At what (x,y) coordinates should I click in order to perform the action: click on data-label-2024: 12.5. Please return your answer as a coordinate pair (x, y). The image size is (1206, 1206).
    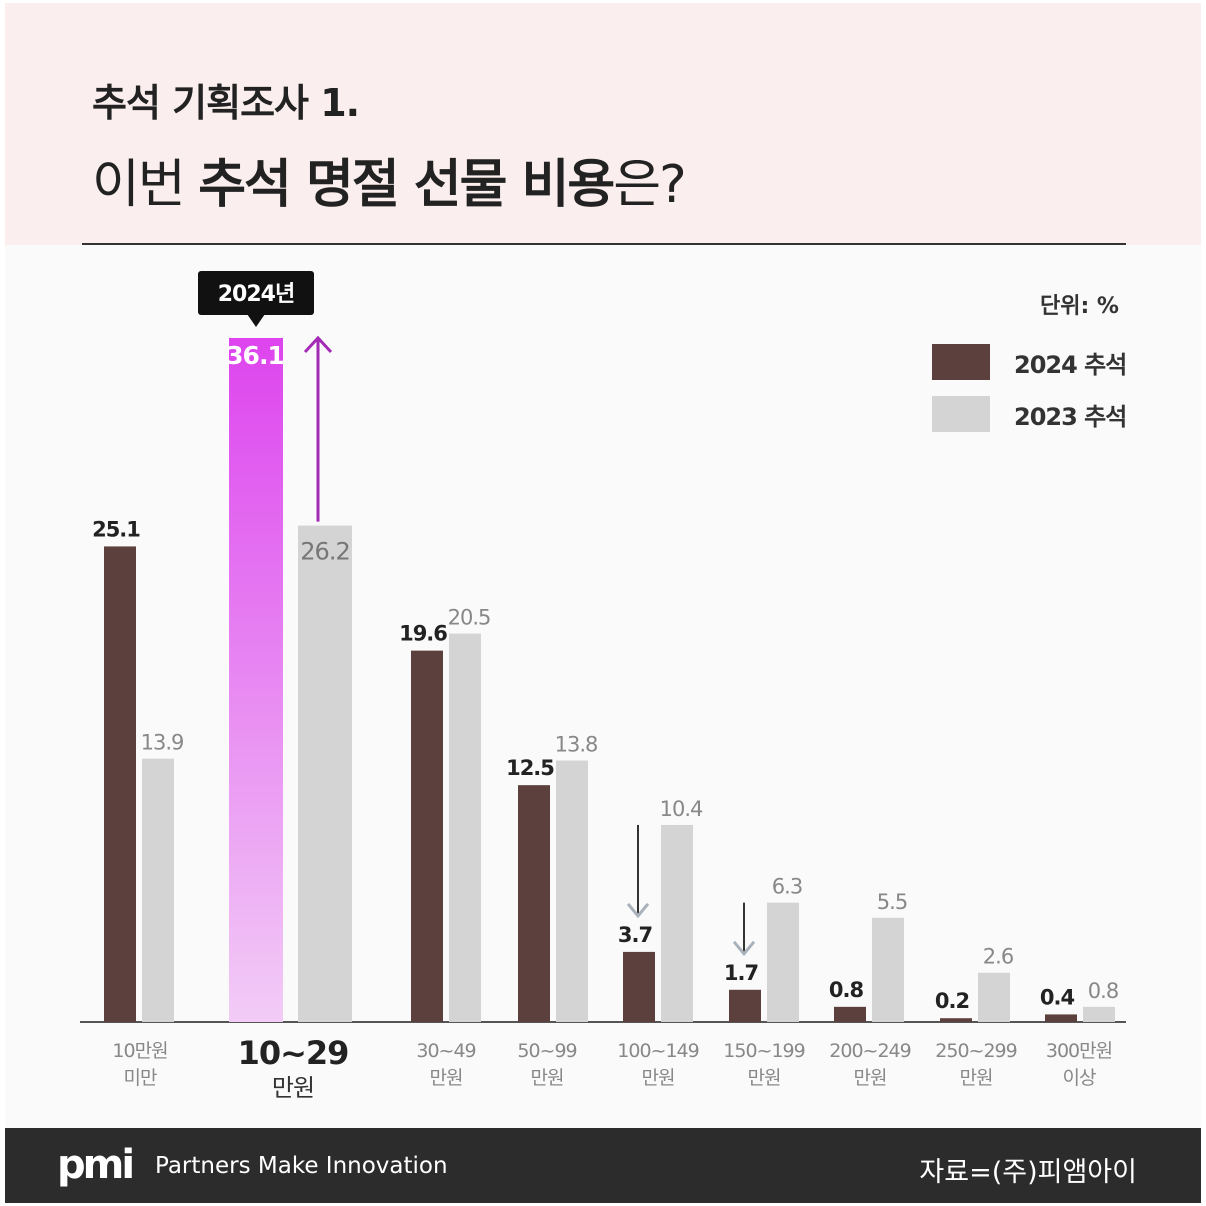
    Looking at the image, I should click on (530, 768).